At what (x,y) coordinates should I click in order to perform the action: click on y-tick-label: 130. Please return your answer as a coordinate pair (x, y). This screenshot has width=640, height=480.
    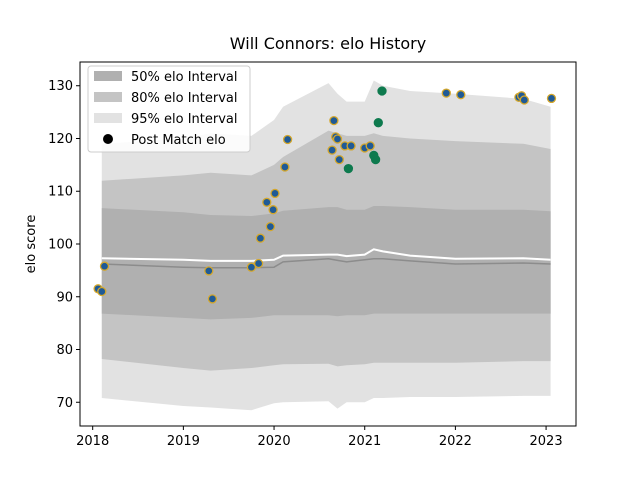
    Looking at the image, I should click on (60, 86).